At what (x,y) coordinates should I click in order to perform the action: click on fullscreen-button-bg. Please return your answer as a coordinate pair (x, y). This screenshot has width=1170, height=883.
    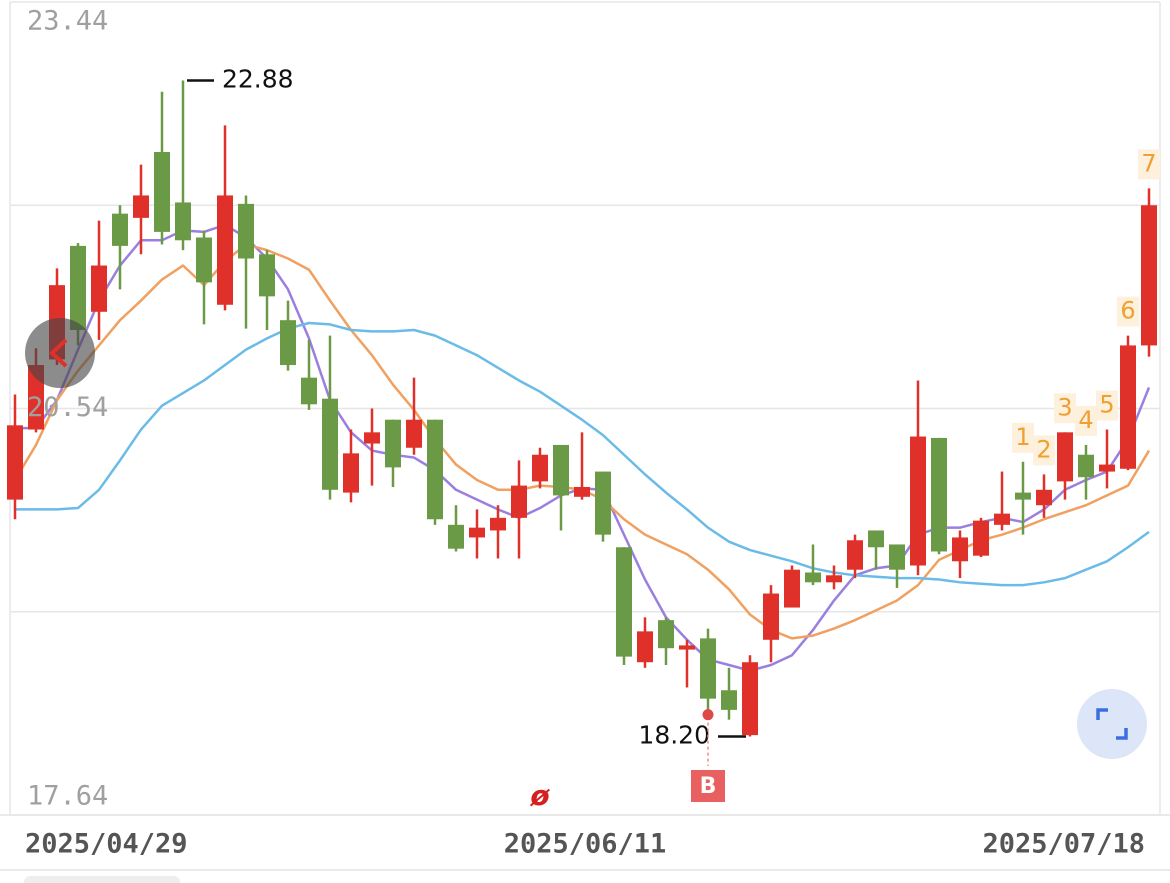
    Looking at the image, I should click on (1112, 724).